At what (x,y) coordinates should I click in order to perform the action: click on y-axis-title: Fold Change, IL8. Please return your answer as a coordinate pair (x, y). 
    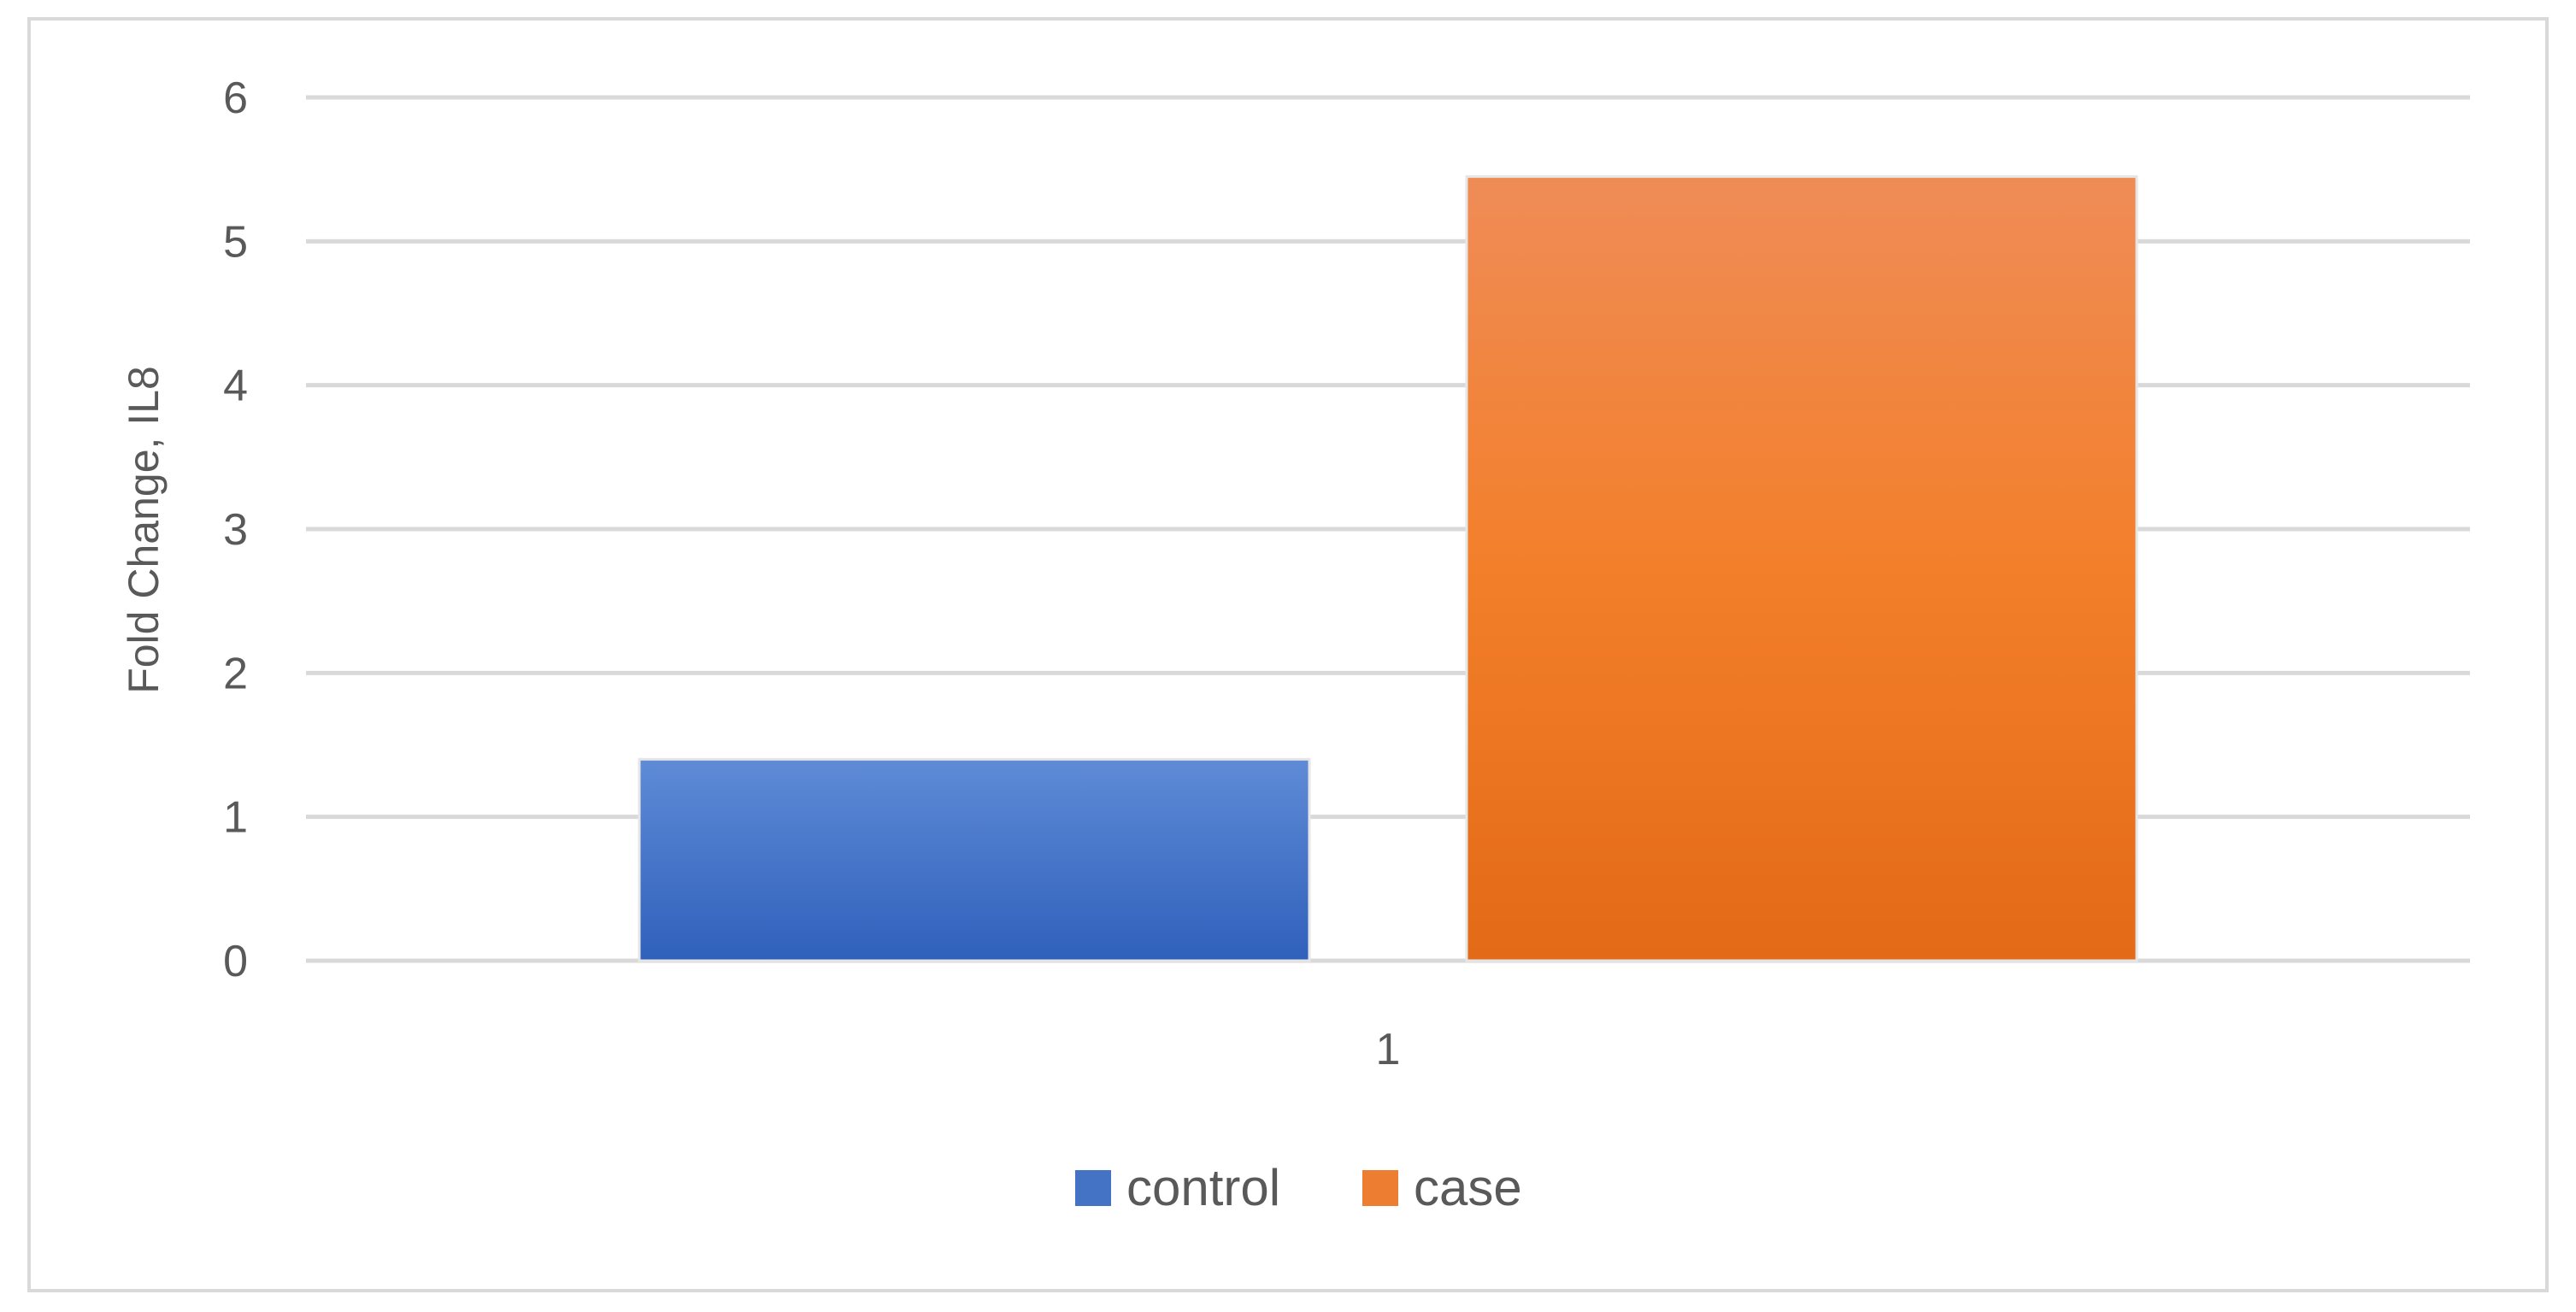
    Looking at the image, I should click on (144, 530).